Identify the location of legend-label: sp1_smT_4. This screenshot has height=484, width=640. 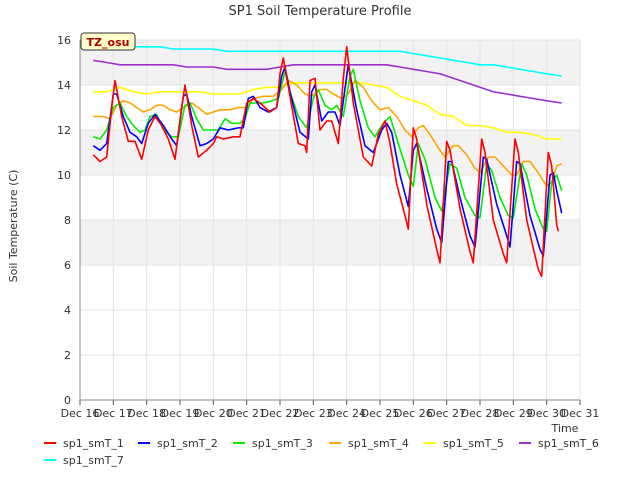
(378, 443).